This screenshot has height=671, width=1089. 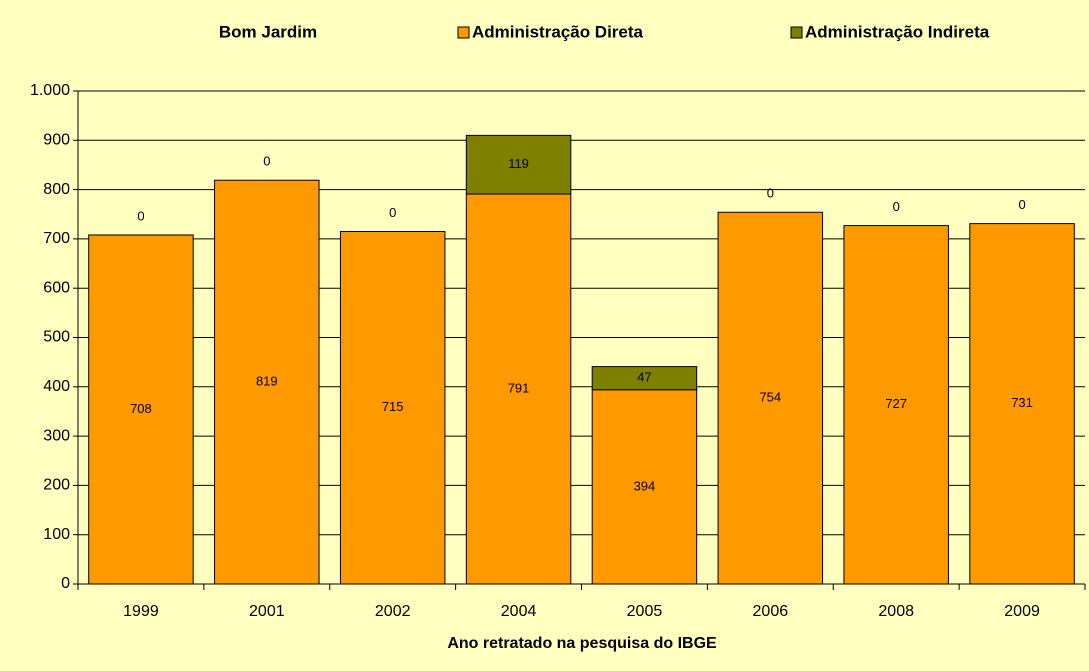 What do you see at coordinates (50, 90) in the screenshot?
I see `y-tick-label: 1.000` at bounding box center [50, 90].